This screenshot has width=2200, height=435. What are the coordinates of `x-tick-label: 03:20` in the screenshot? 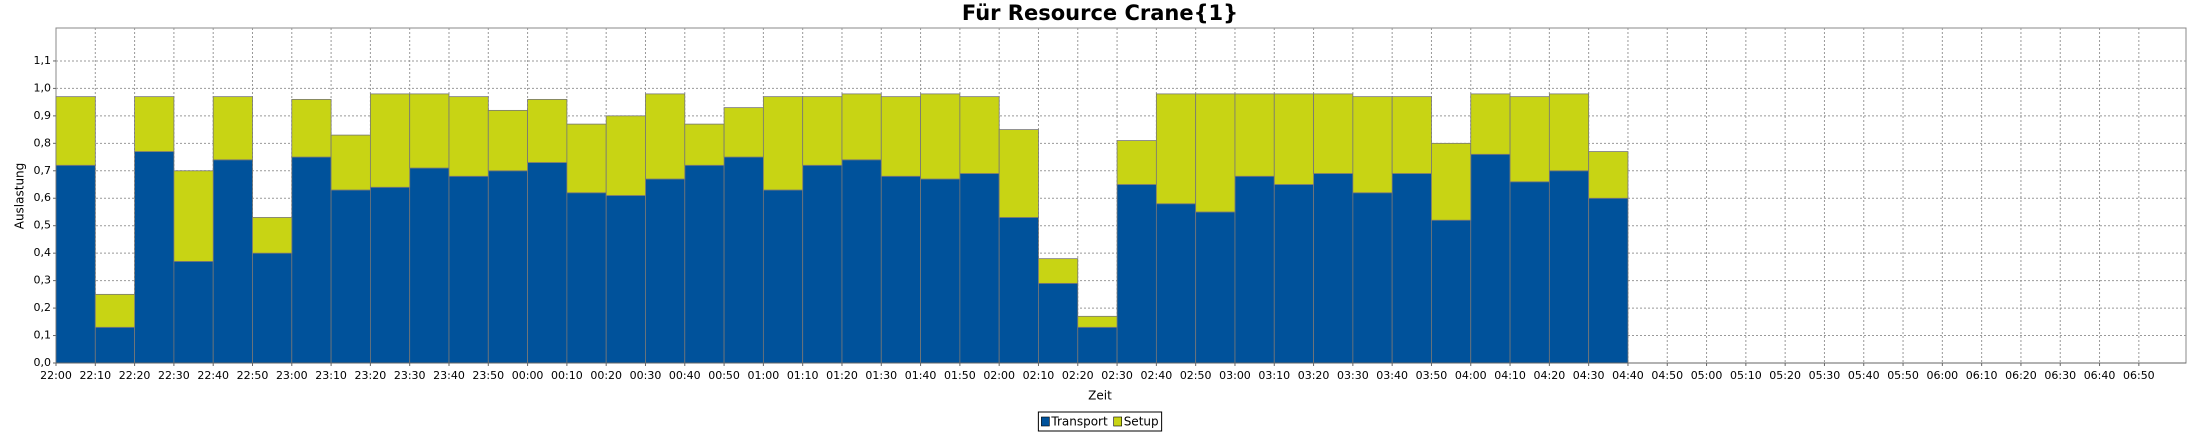 It's located at (1314, 375).